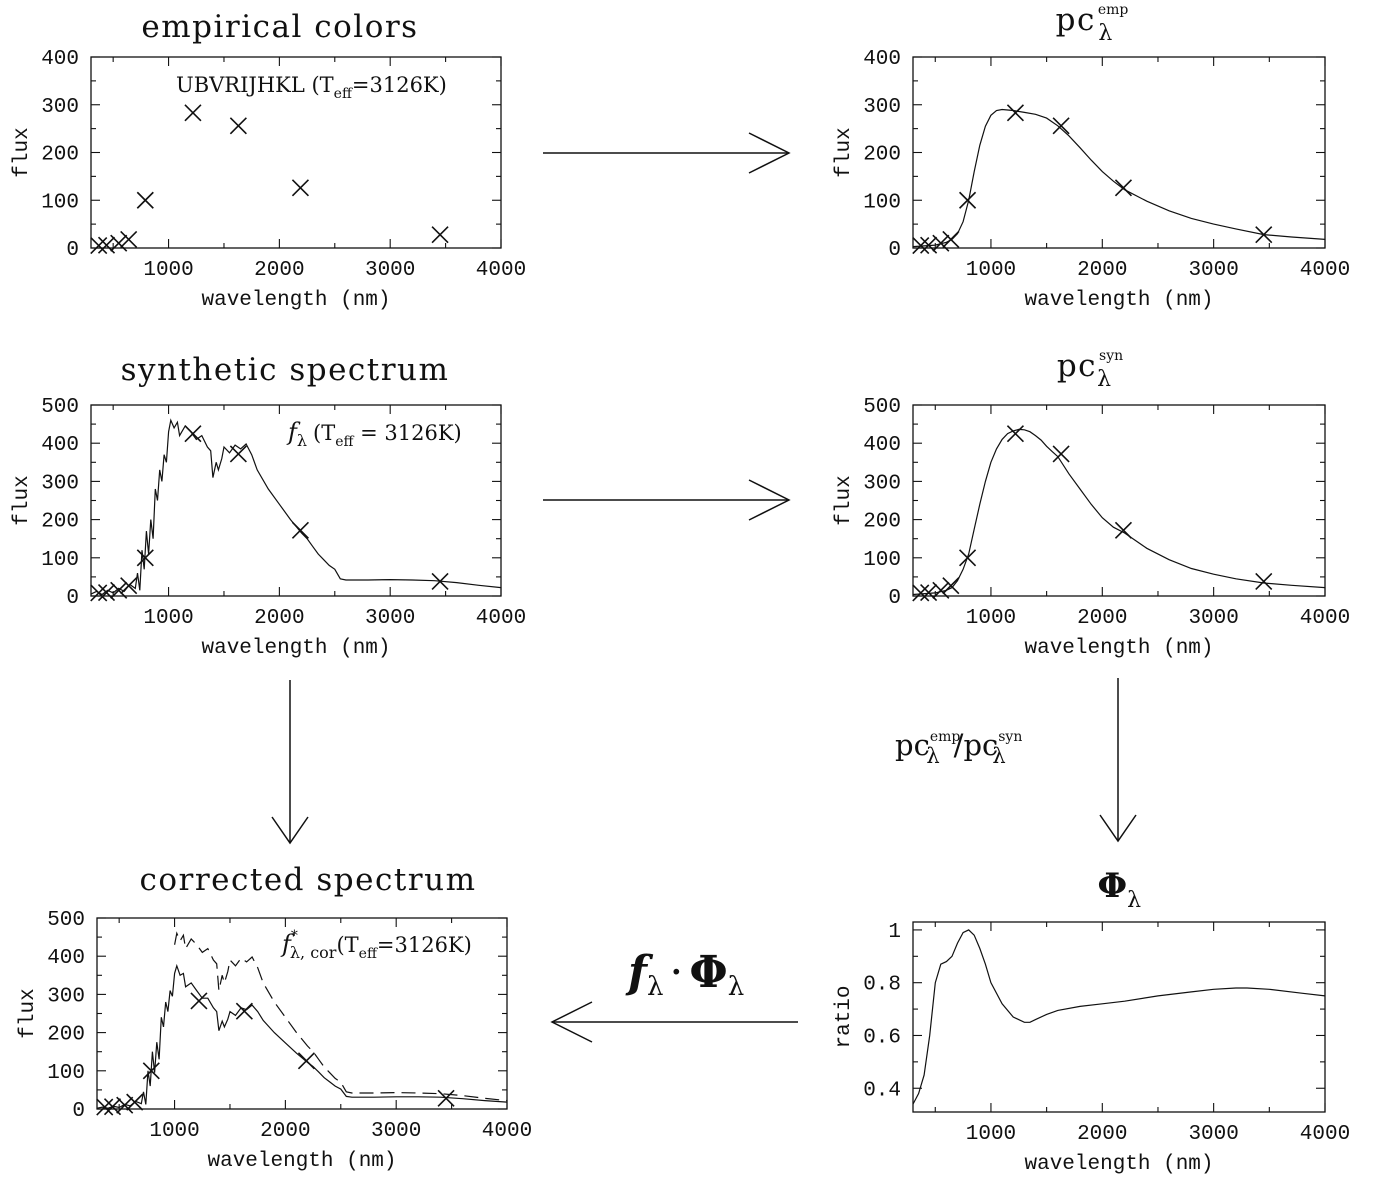 The height and width of the screenshot is (1180, 1378). What do you see at coordinates (1118, 760) in the screenshot?
I see `flow-arrow-down-right` at bounding box center [1118, 760].